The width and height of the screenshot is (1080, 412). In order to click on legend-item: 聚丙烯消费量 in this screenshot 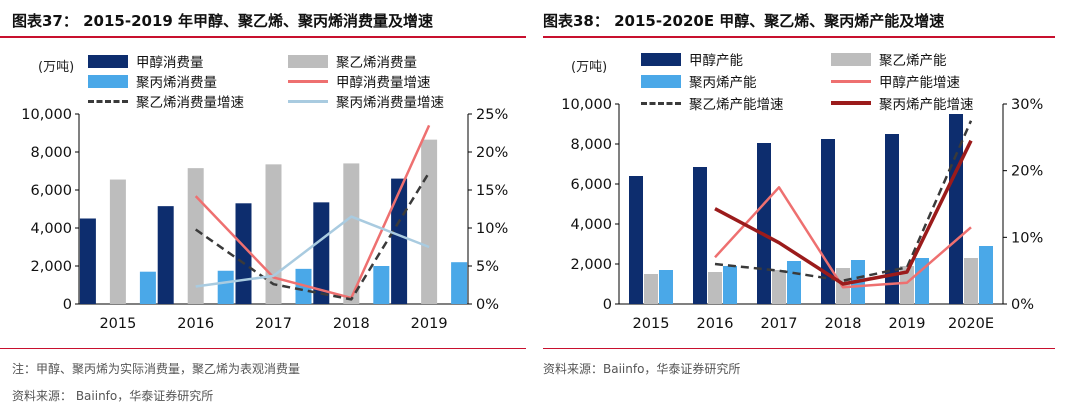, I will do `click(152, 81)`.